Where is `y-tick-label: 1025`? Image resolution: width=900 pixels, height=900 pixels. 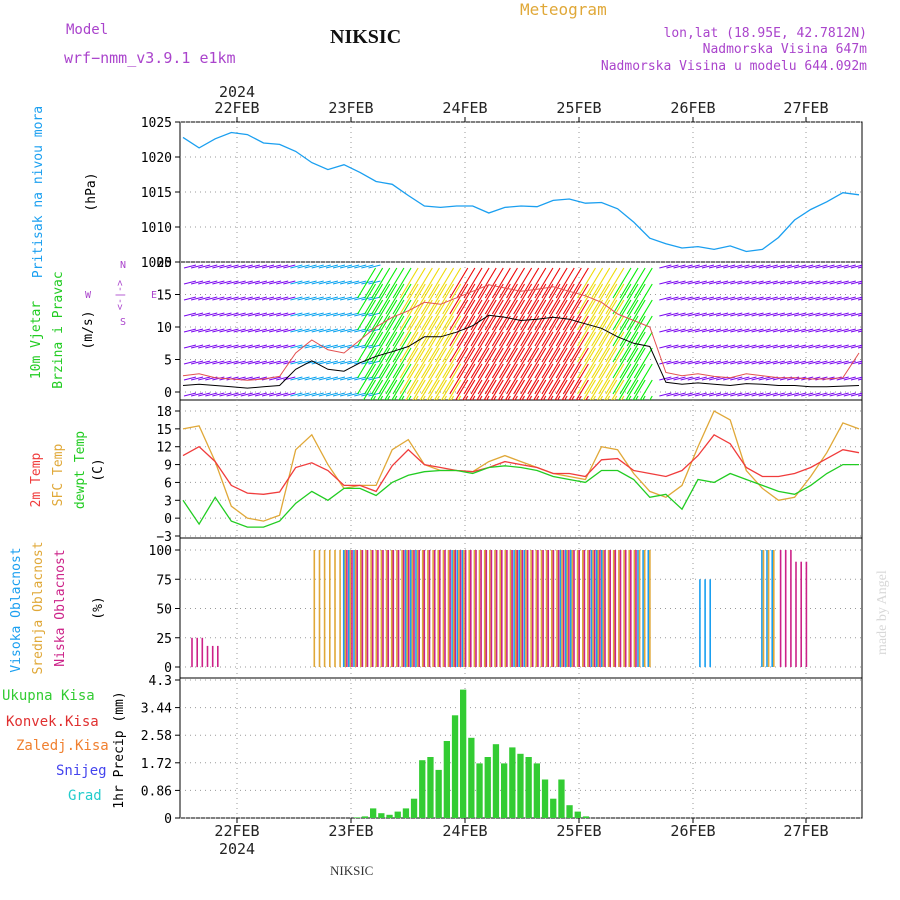 y-tick-label: 1025 is located at coordinates (156, 123).